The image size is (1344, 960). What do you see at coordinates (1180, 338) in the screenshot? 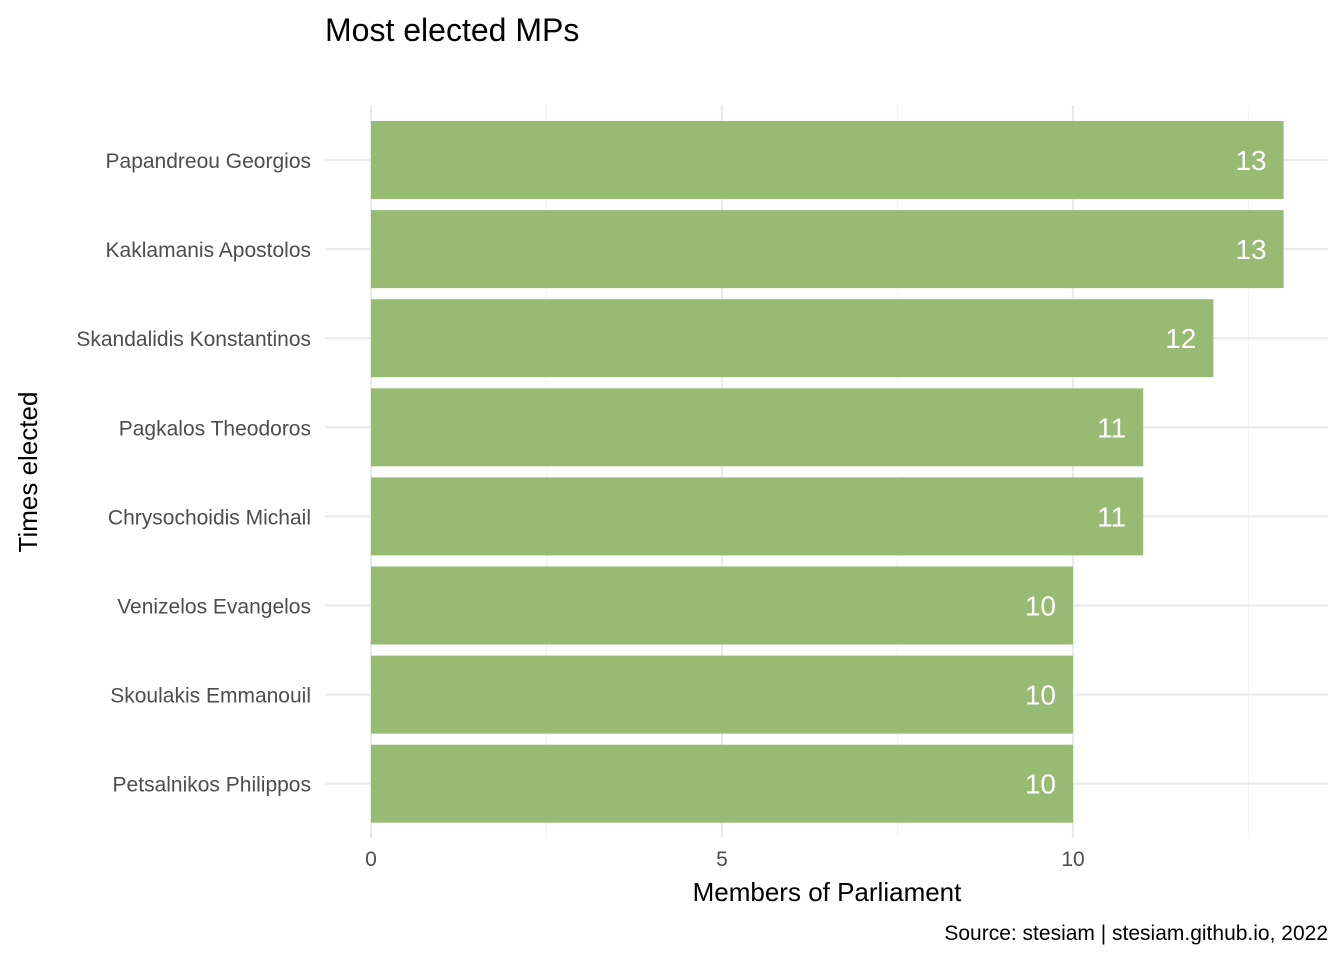
I see `bar-value-label: 12` at bounding box center [1180, 338].